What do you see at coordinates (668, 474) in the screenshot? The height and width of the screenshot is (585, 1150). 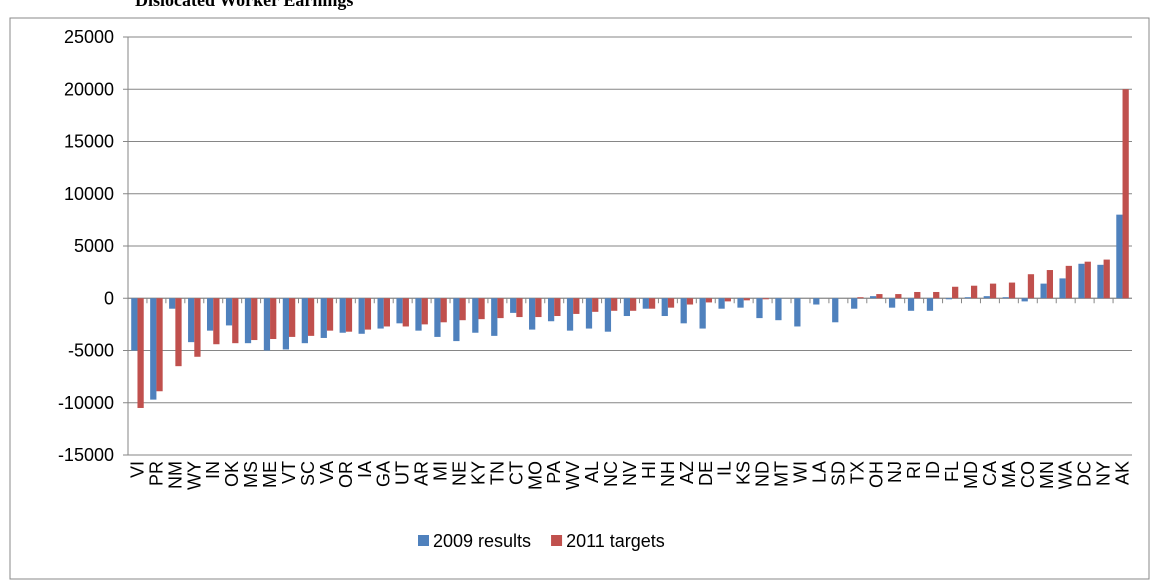 I see `x-tick-label: NH` at bounding box center [668, 474].